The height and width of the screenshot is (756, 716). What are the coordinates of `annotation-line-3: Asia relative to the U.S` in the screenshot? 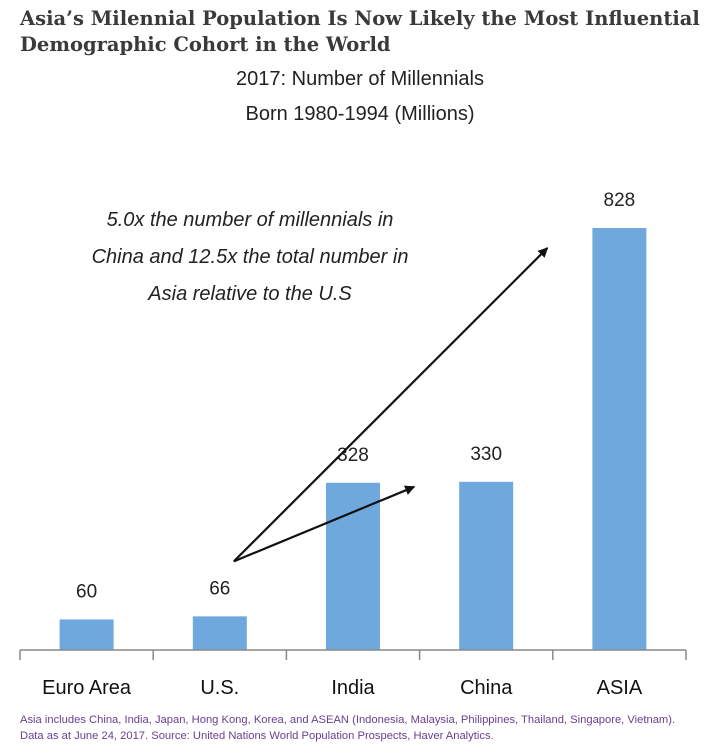 It's located at (250, 294).